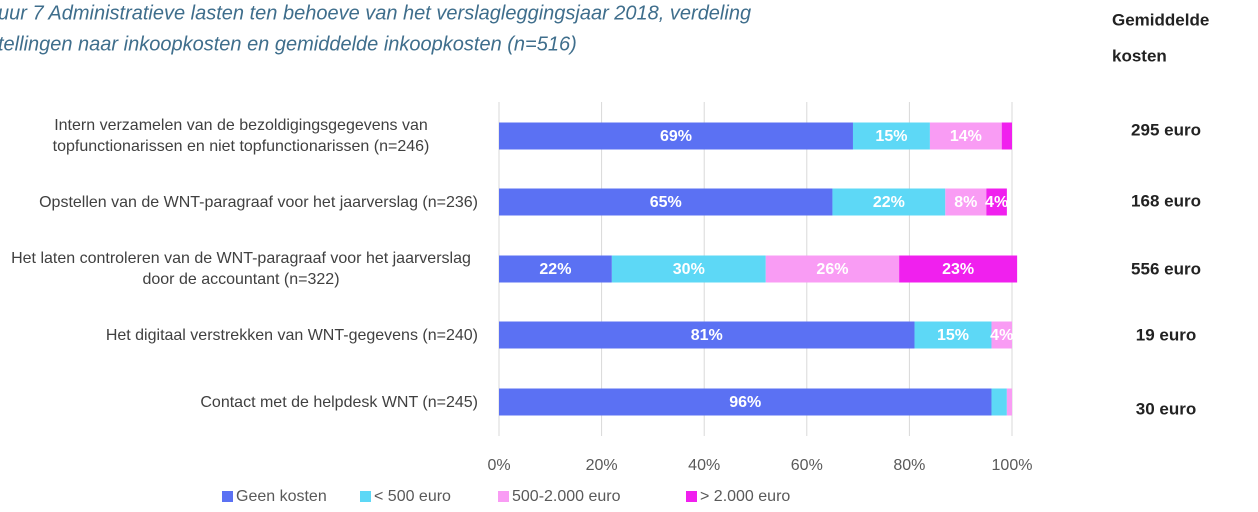 Image resolution: width=1258 pixels, height=512 pixels. Describe the element at coordinates (909, 465) in the screenshot. I see `x-tick-label: 80%` at that location.